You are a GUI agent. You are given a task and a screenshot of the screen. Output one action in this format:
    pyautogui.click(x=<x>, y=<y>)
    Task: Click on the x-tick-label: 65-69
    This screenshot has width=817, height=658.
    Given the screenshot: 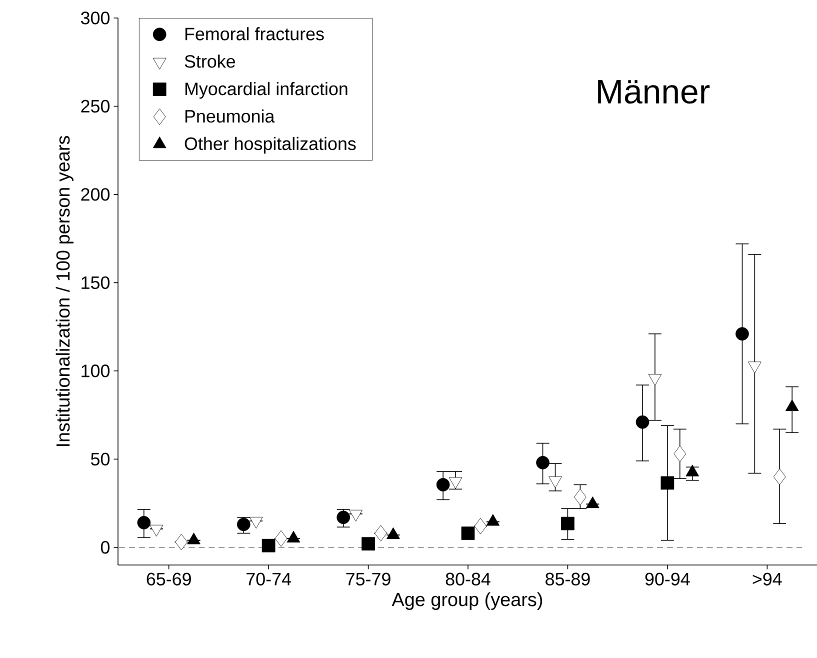 What is the action you would take?
    pyautogui.click(x=168, y=579)
    